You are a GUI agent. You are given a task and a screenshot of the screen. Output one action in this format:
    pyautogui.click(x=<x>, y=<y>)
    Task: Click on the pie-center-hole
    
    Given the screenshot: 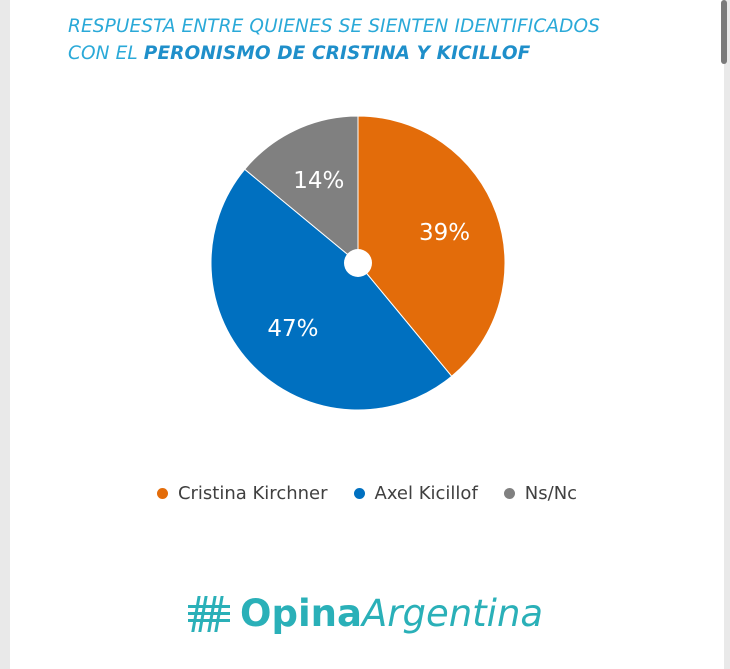 What is the action you would take?
    pyautogui.click(x=358, y=263)
    